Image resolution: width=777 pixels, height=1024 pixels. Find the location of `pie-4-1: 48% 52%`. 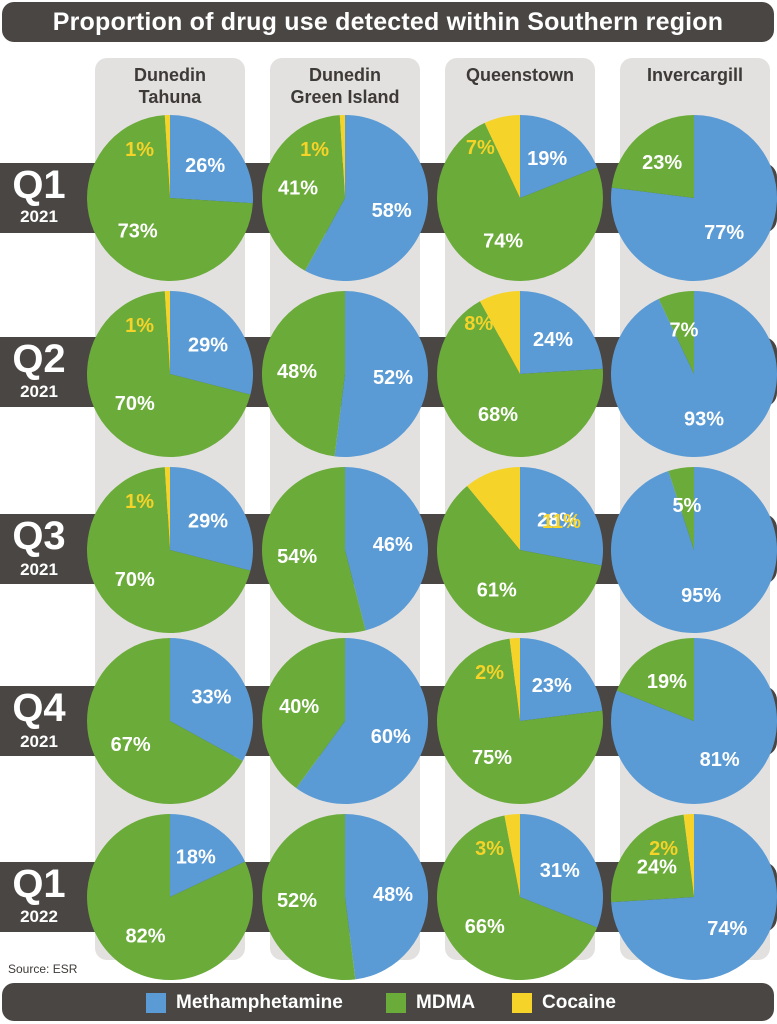

pie-4-1: 48% 52% is located at coordinates (345, 897).